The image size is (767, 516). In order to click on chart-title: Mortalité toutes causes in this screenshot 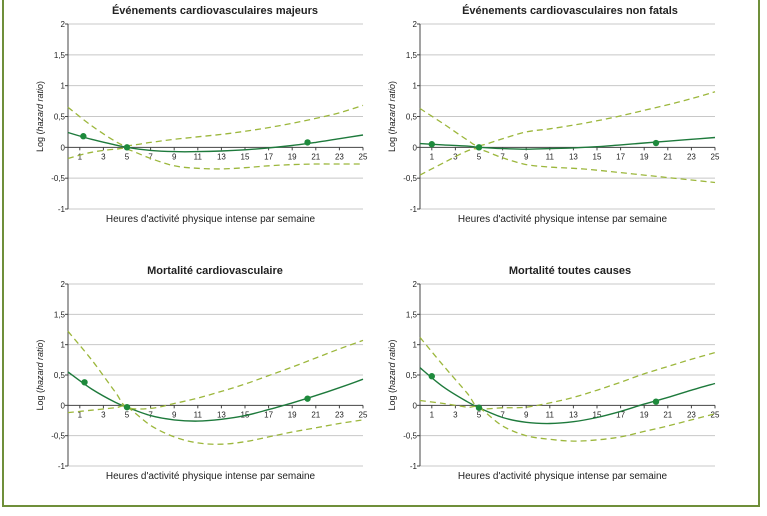, I will do `click(570, 271)`.